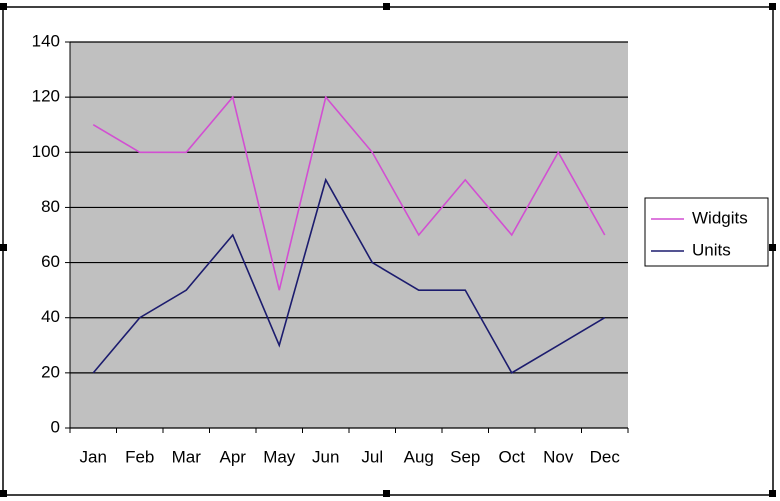 The height and width of the screenshot is (501, 780). What do you see at coordinates (325, 456) in the screenshot?
I see `x-tick-label: Jun` at bounding box center [325, 456].